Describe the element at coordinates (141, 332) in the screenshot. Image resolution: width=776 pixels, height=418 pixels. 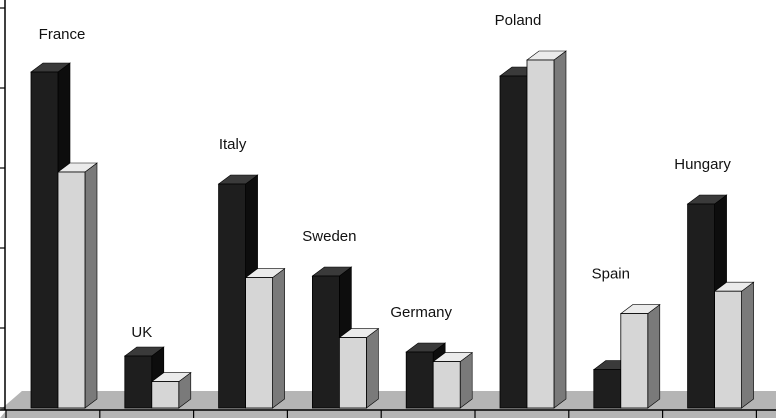
I see `category-label: UK` at that location.